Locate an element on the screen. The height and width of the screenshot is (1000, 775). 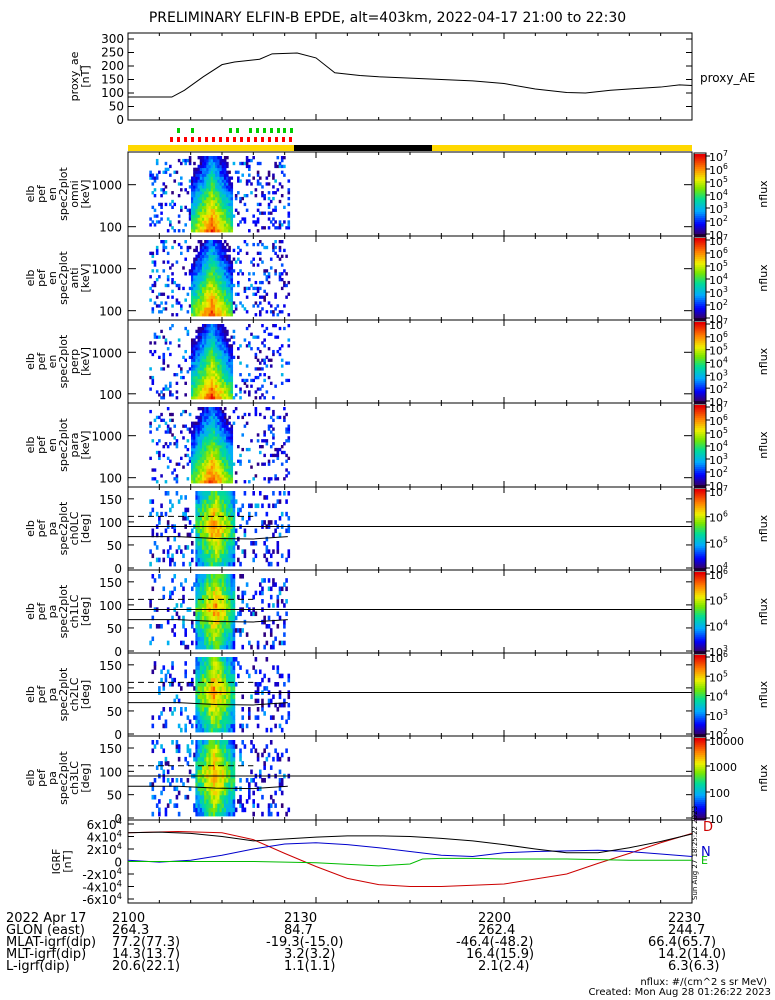
colorbar-tick-label: 10 is located at coordinates (716, 402).